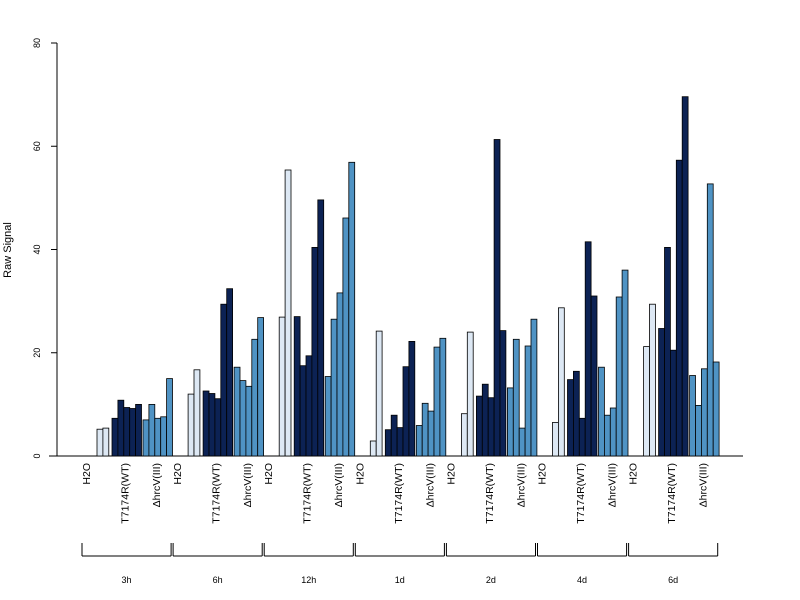 The height and width of the screenshot is (600, 800). I want to click on y-tick-label: 80, so click(37, 43).